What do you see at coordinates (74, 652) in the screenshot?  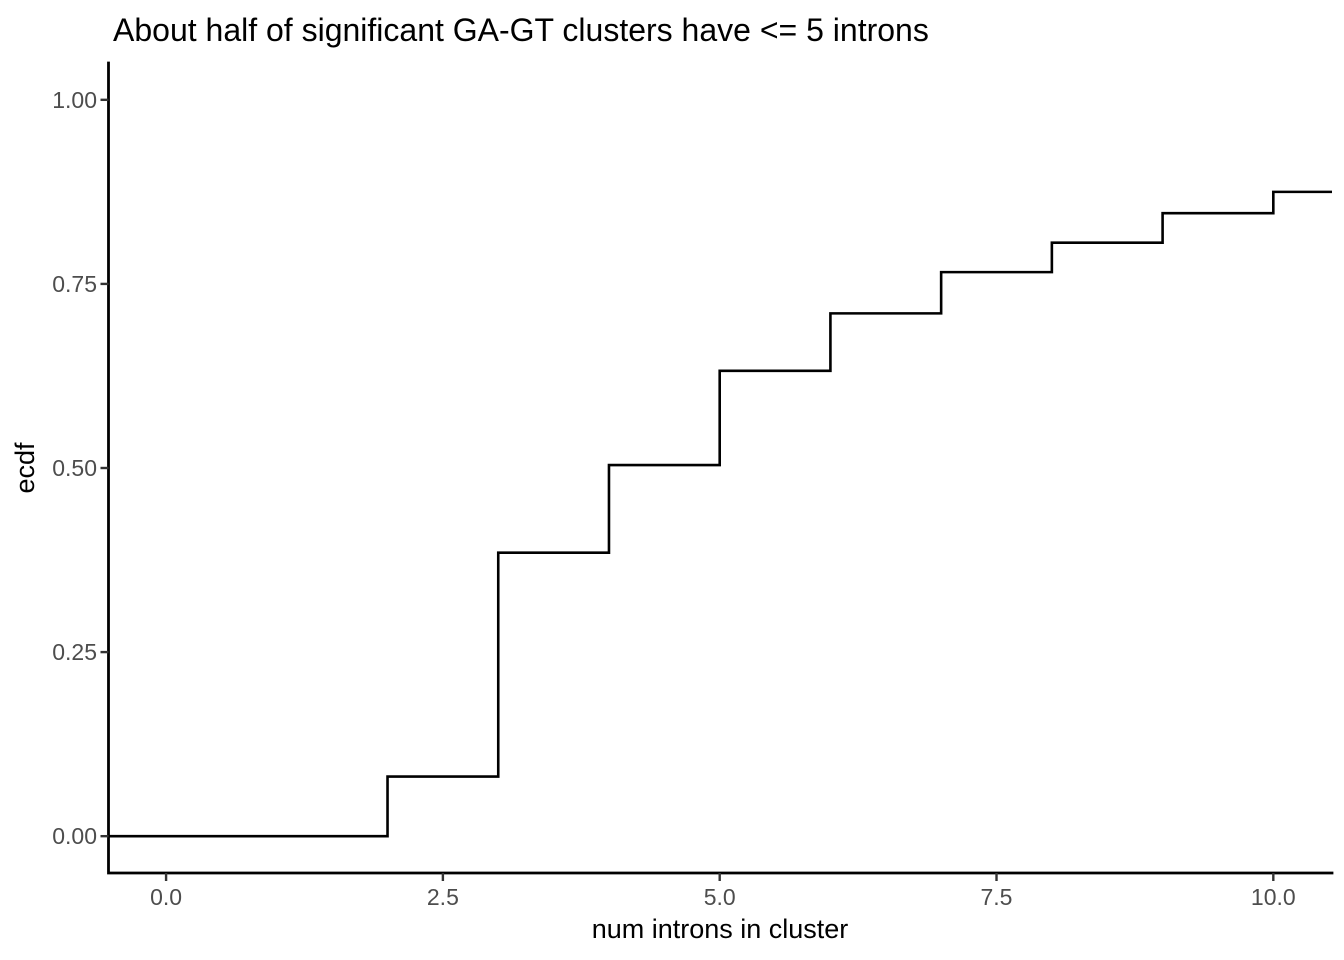 I see `y-tick-label: 0.25` at bounding box center [74, 652].